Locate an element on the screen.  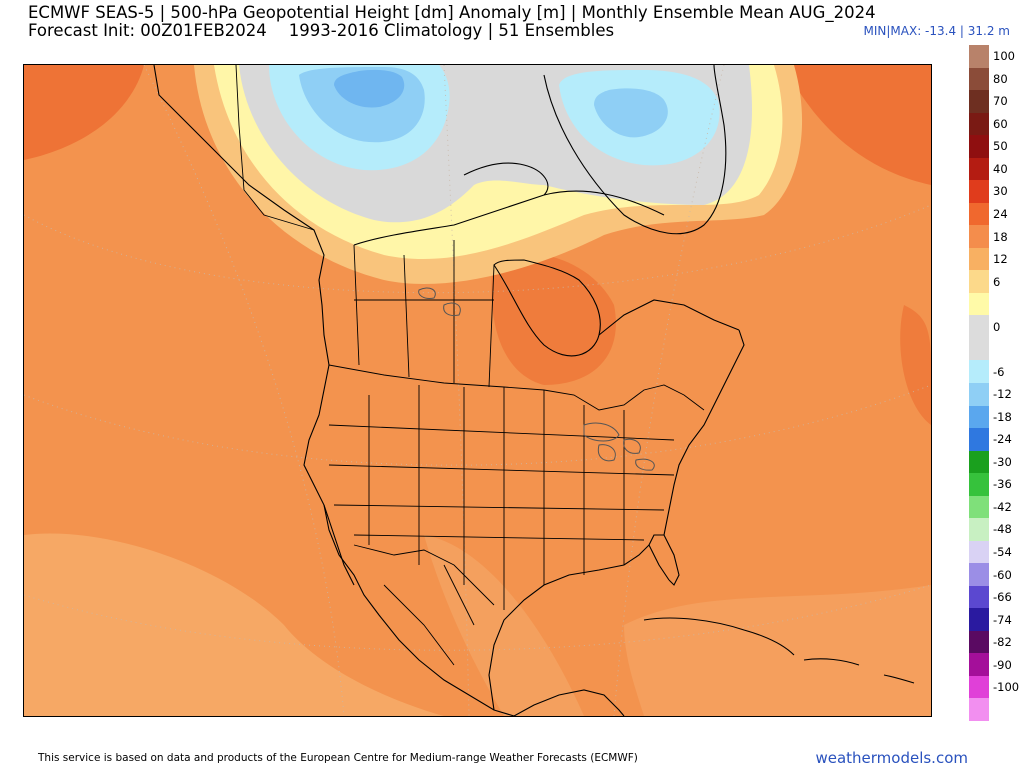
colorbar-tick-label: 0 is located at coordinates (997, 326).